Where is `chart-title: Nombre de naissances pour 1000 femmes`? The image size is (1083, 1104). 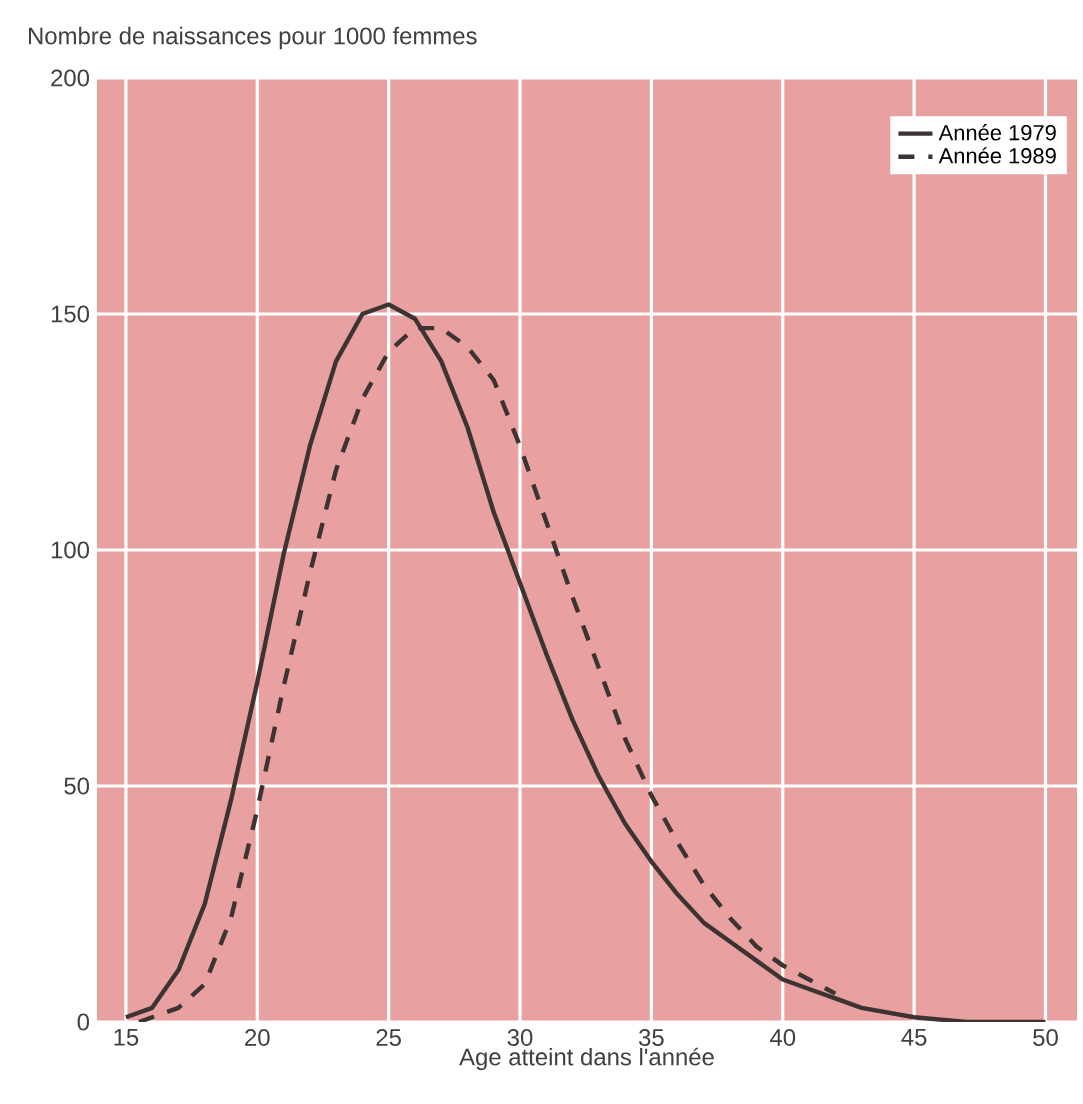 chart-title: Nombre de naissances pour 1000 femmes is located at coordinates (253, 38).